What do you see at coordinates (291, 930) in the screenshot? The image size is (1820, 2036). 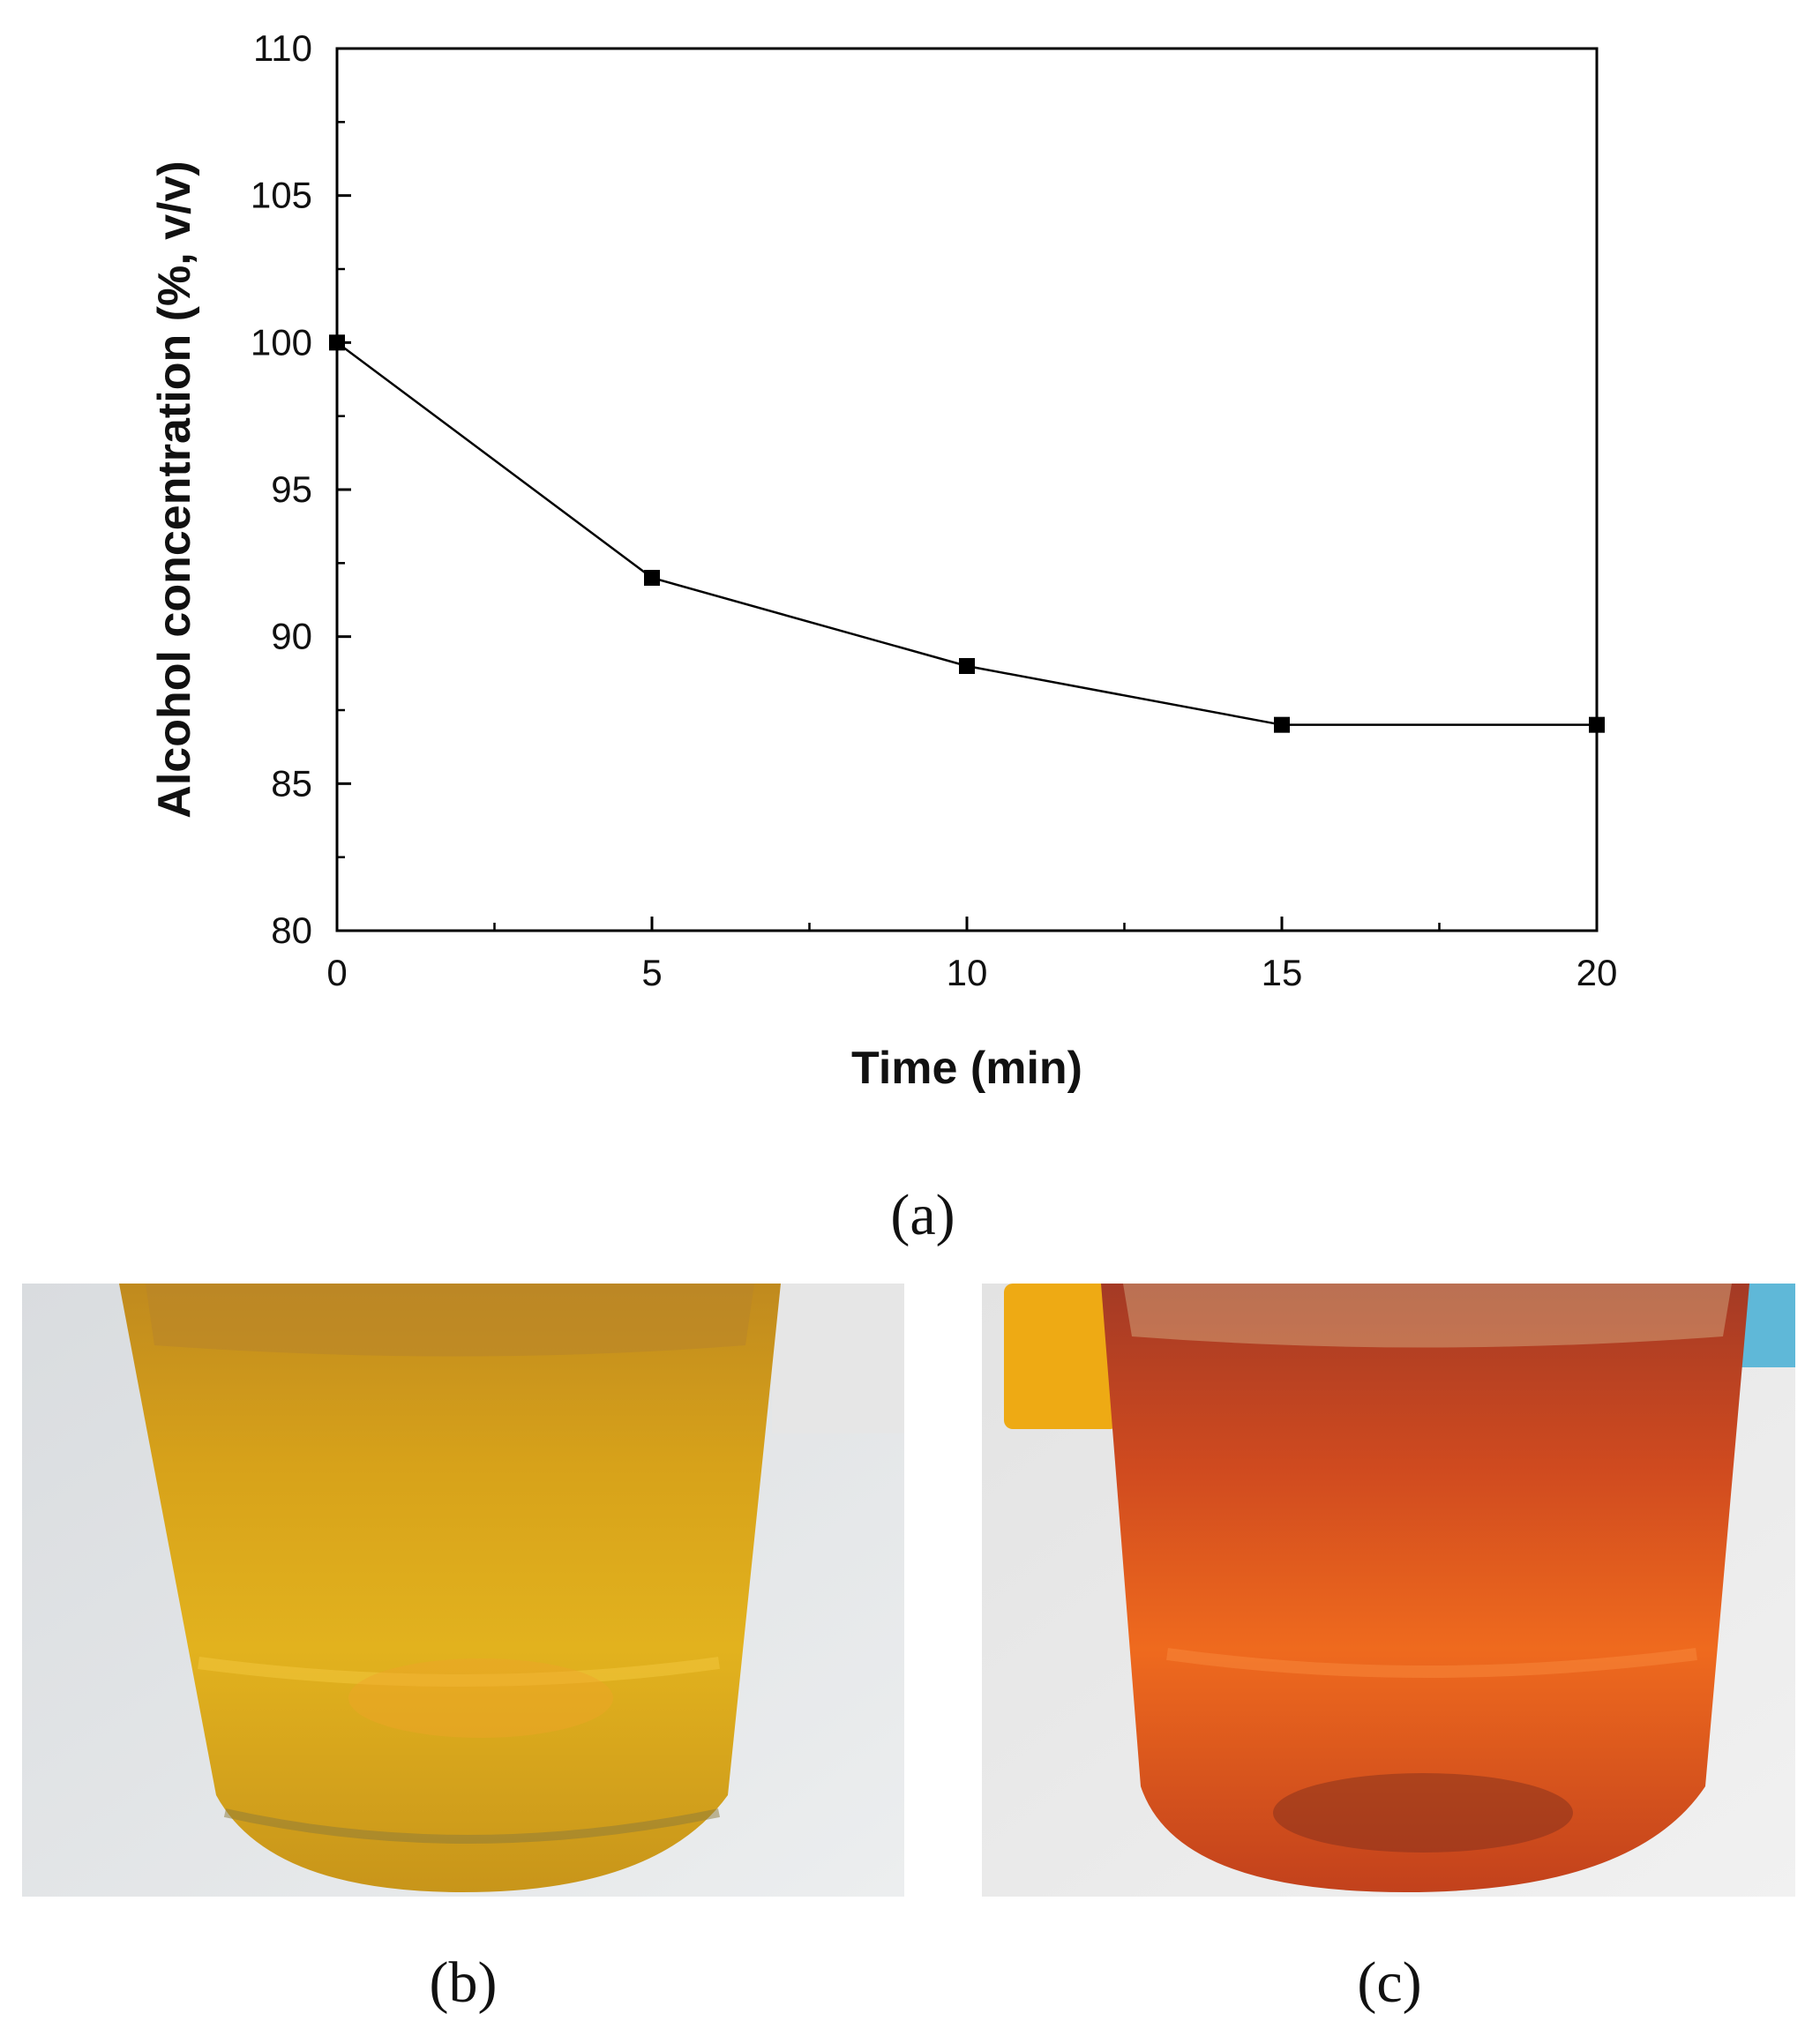 I see `y-tick-label: 80` at bounding box center [291, 930].